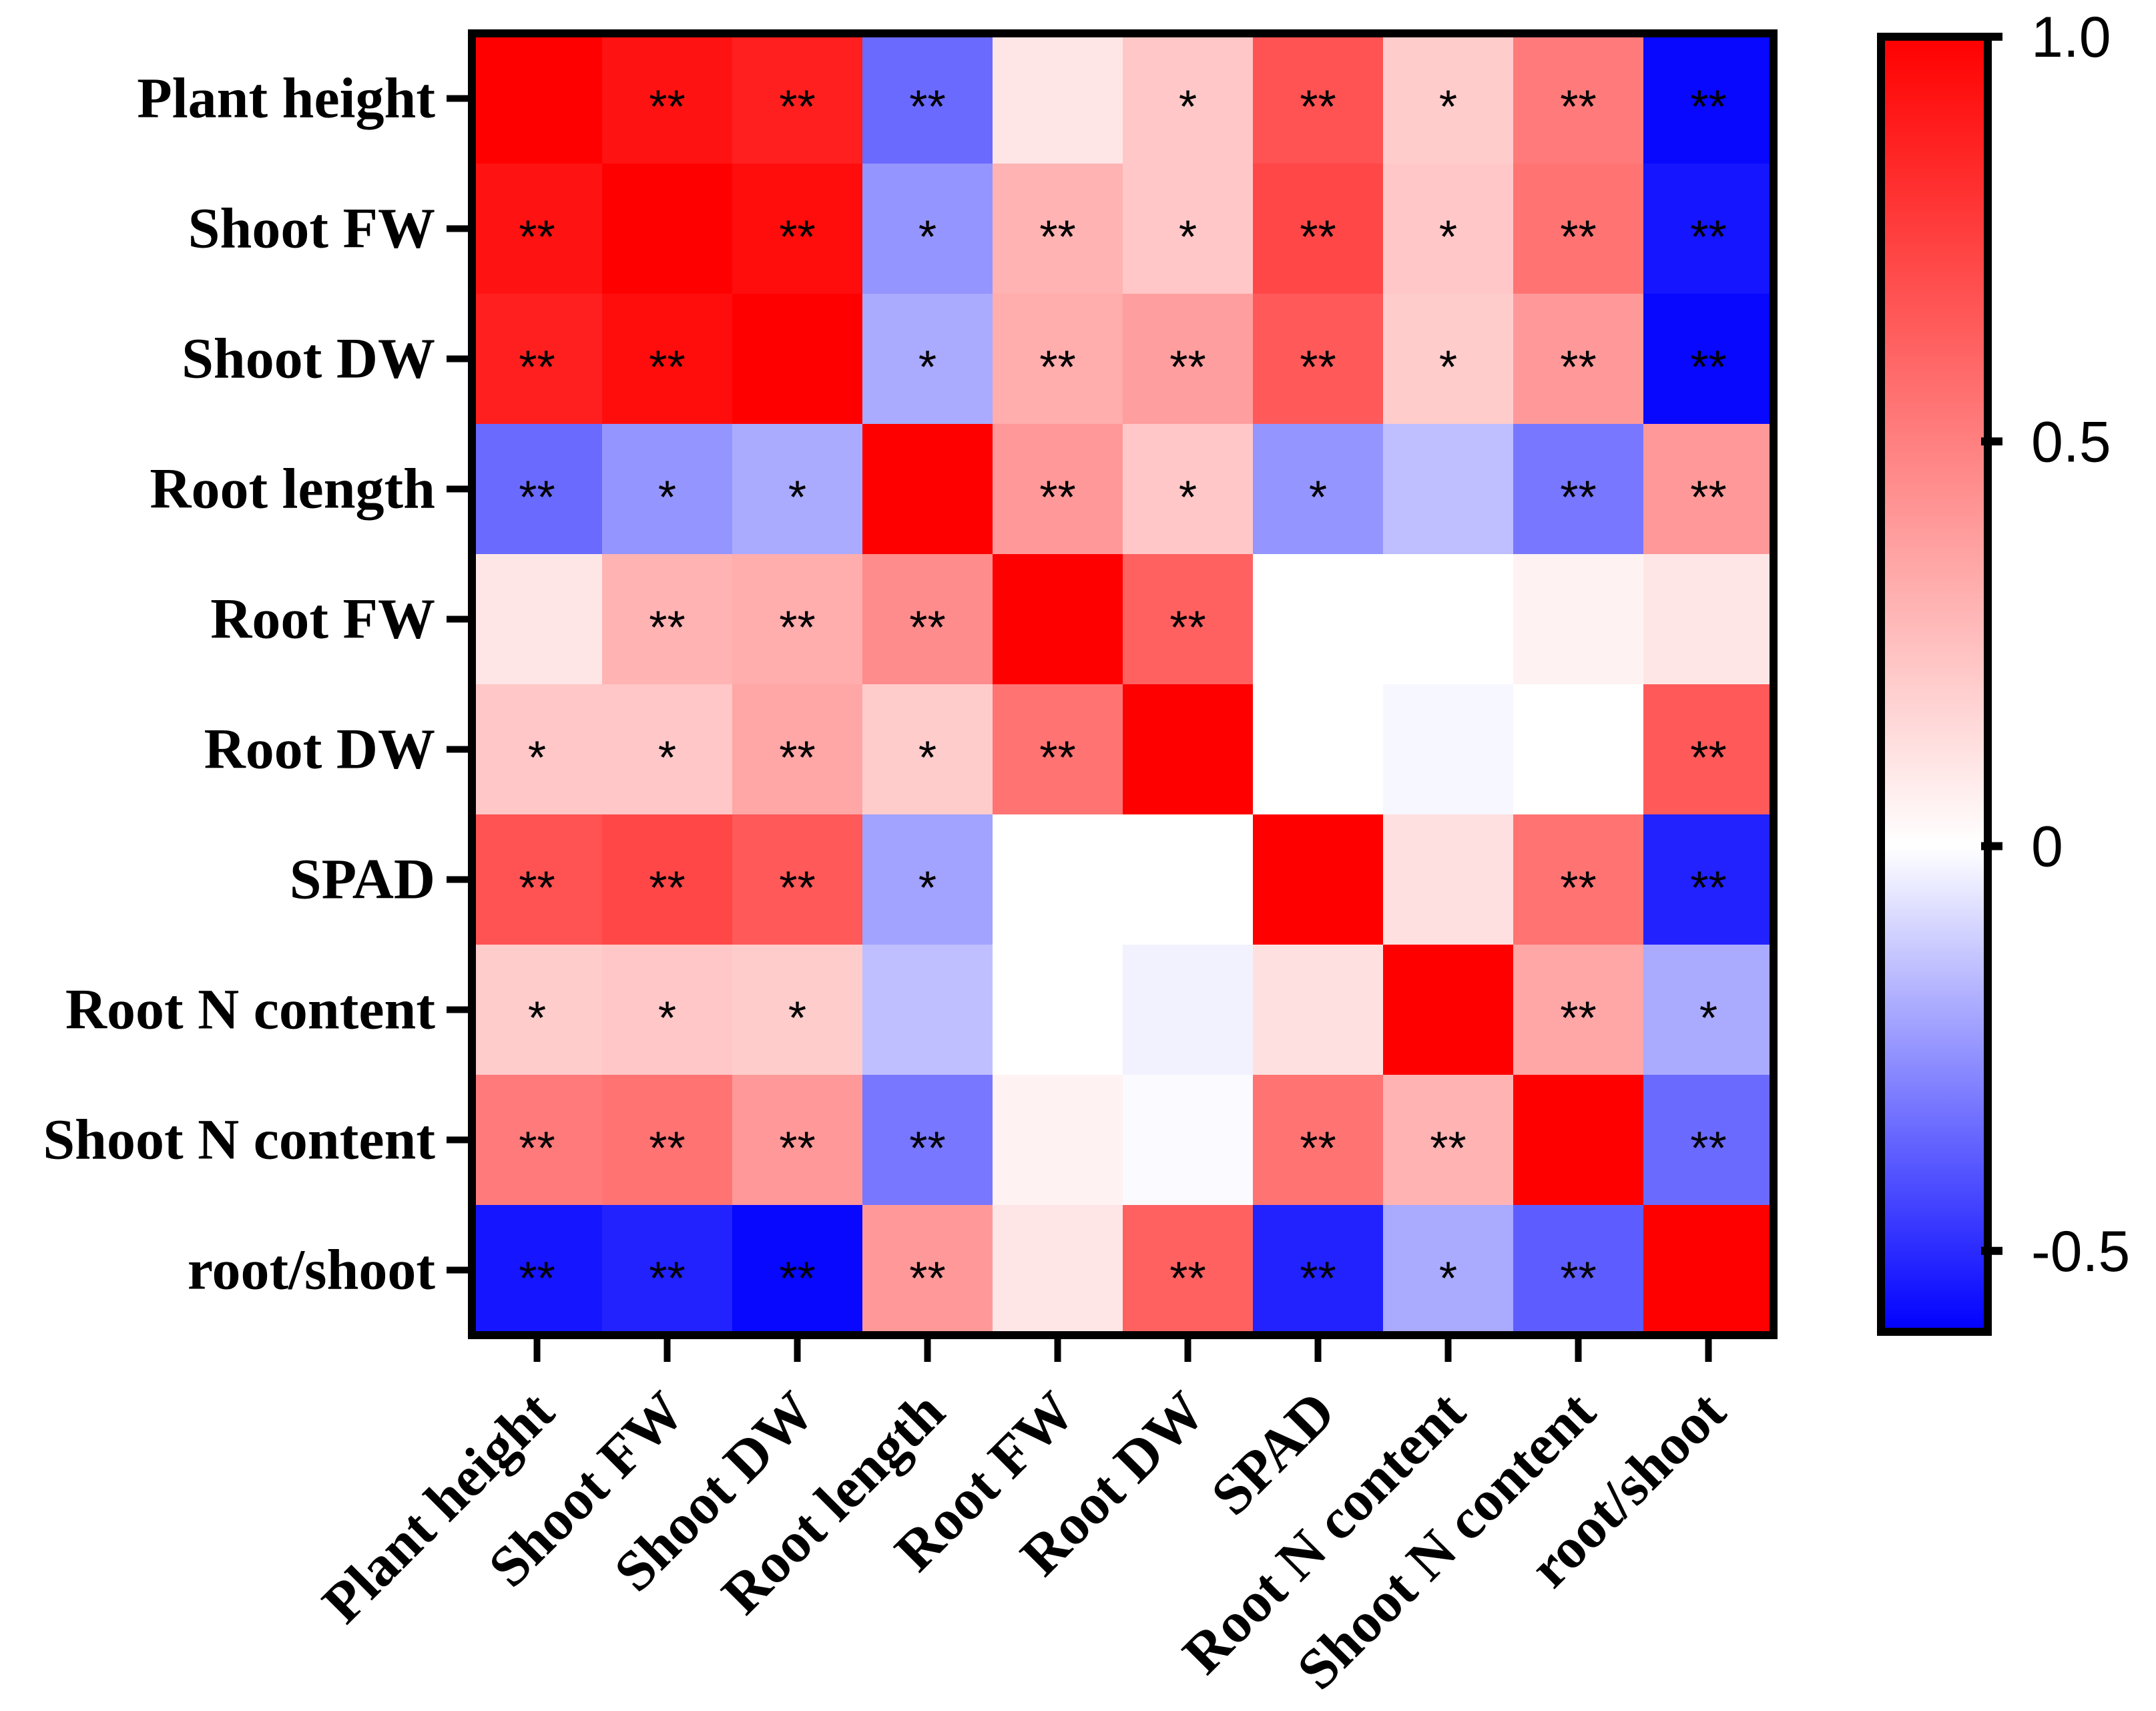  I want to click on cell-root-dw-shoot-fw, so click(667, 749).